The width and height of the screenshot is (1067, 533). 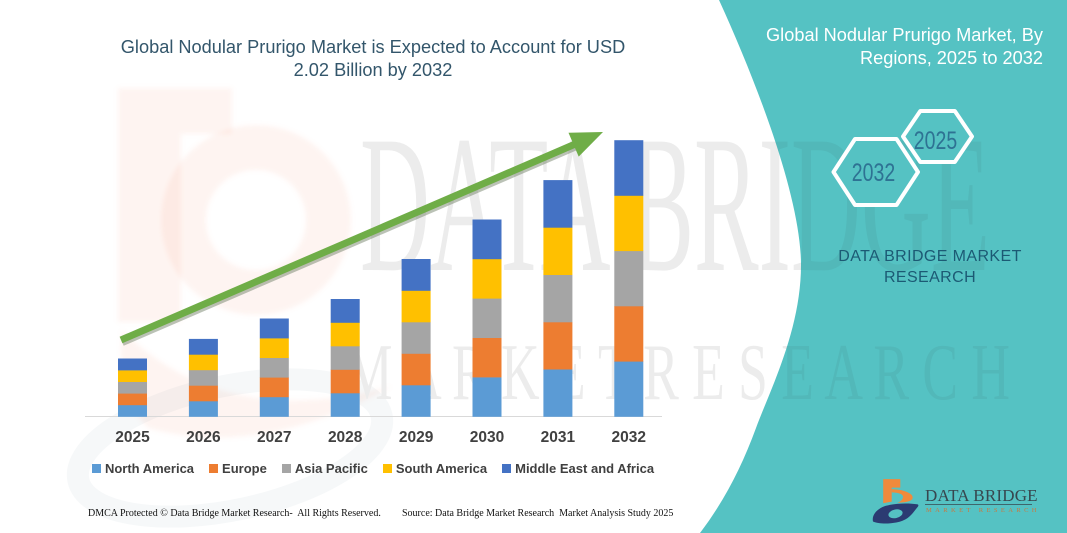 What do you see at coordinates (935, 141) in the screenshot?
I see `svg-text: 2025` at bounding box center [935, 141].